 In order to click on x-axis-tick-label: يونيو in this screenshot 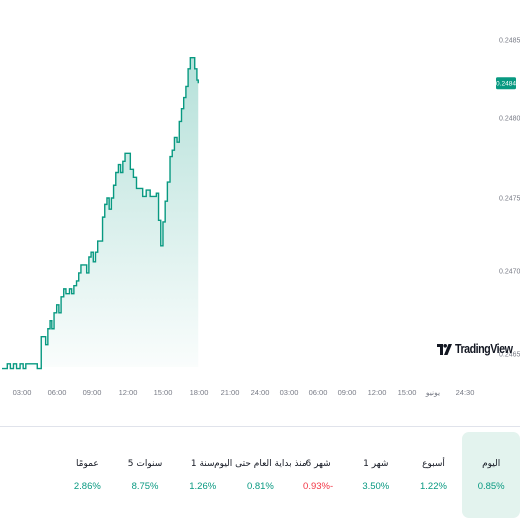, I will do `click(432, 392)`.